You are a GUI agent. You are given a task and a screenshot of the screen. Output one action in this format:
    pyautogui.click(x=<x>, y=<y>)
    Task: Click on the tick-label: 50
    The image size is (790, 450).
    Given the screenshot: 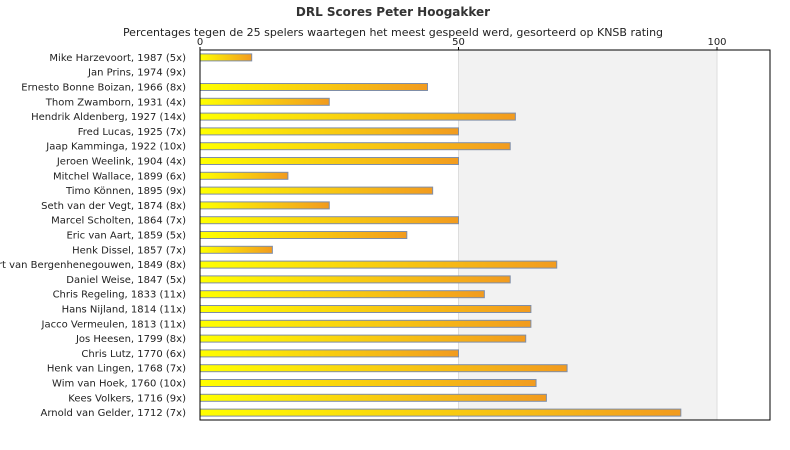 What is the action you would take?
    pyautogui.click(x=458, y=42)
    